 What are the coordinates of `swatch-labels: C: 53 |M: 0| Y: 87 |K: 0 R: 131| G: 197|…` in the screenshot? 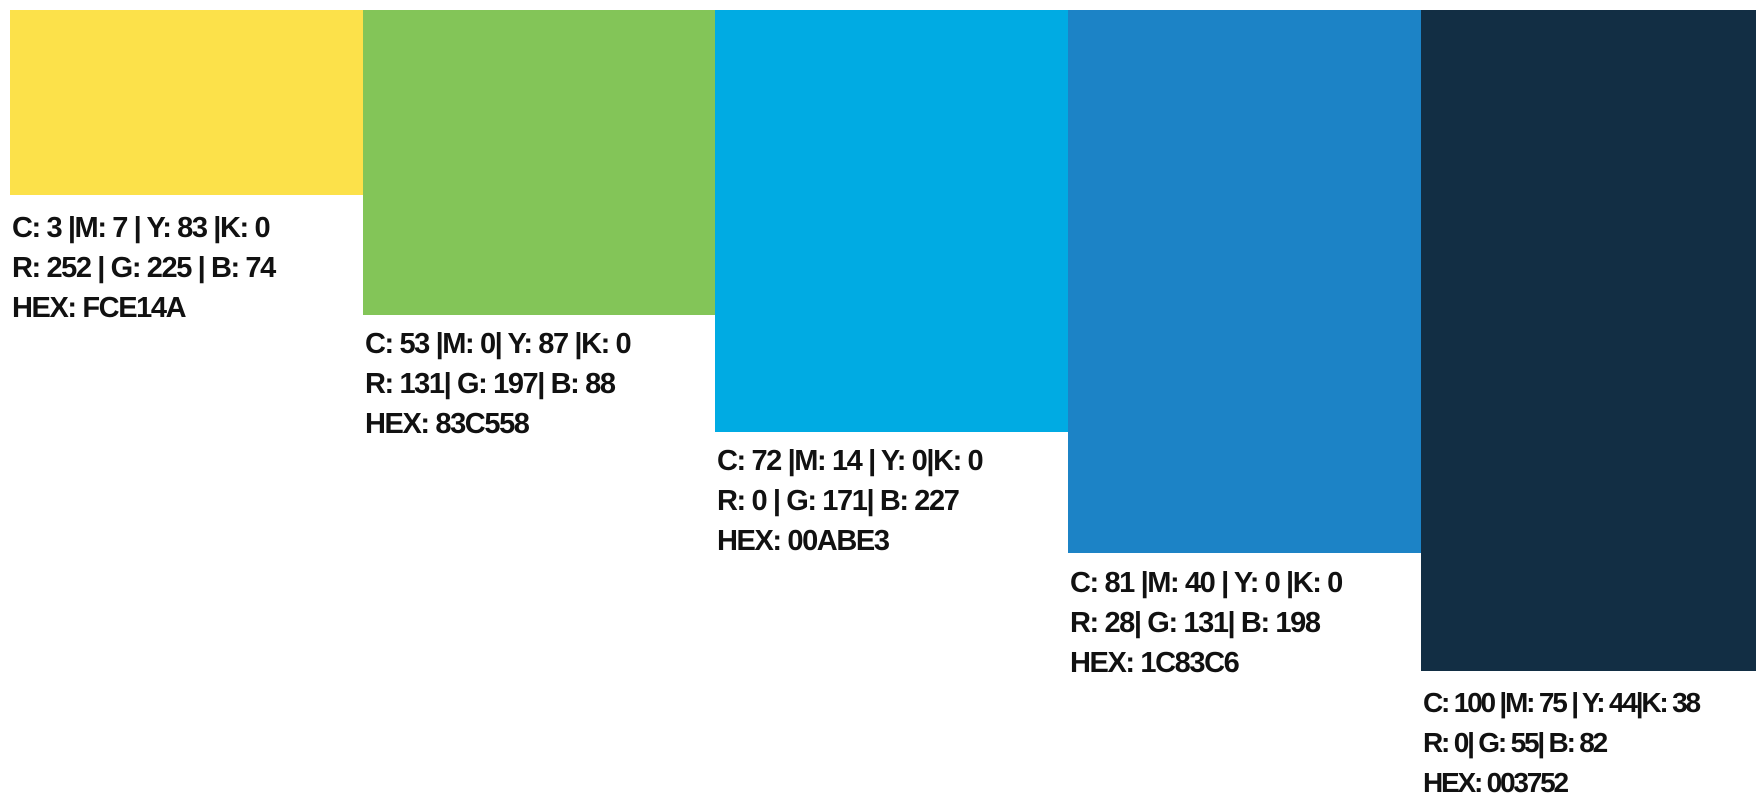 It's located at (498, 384).